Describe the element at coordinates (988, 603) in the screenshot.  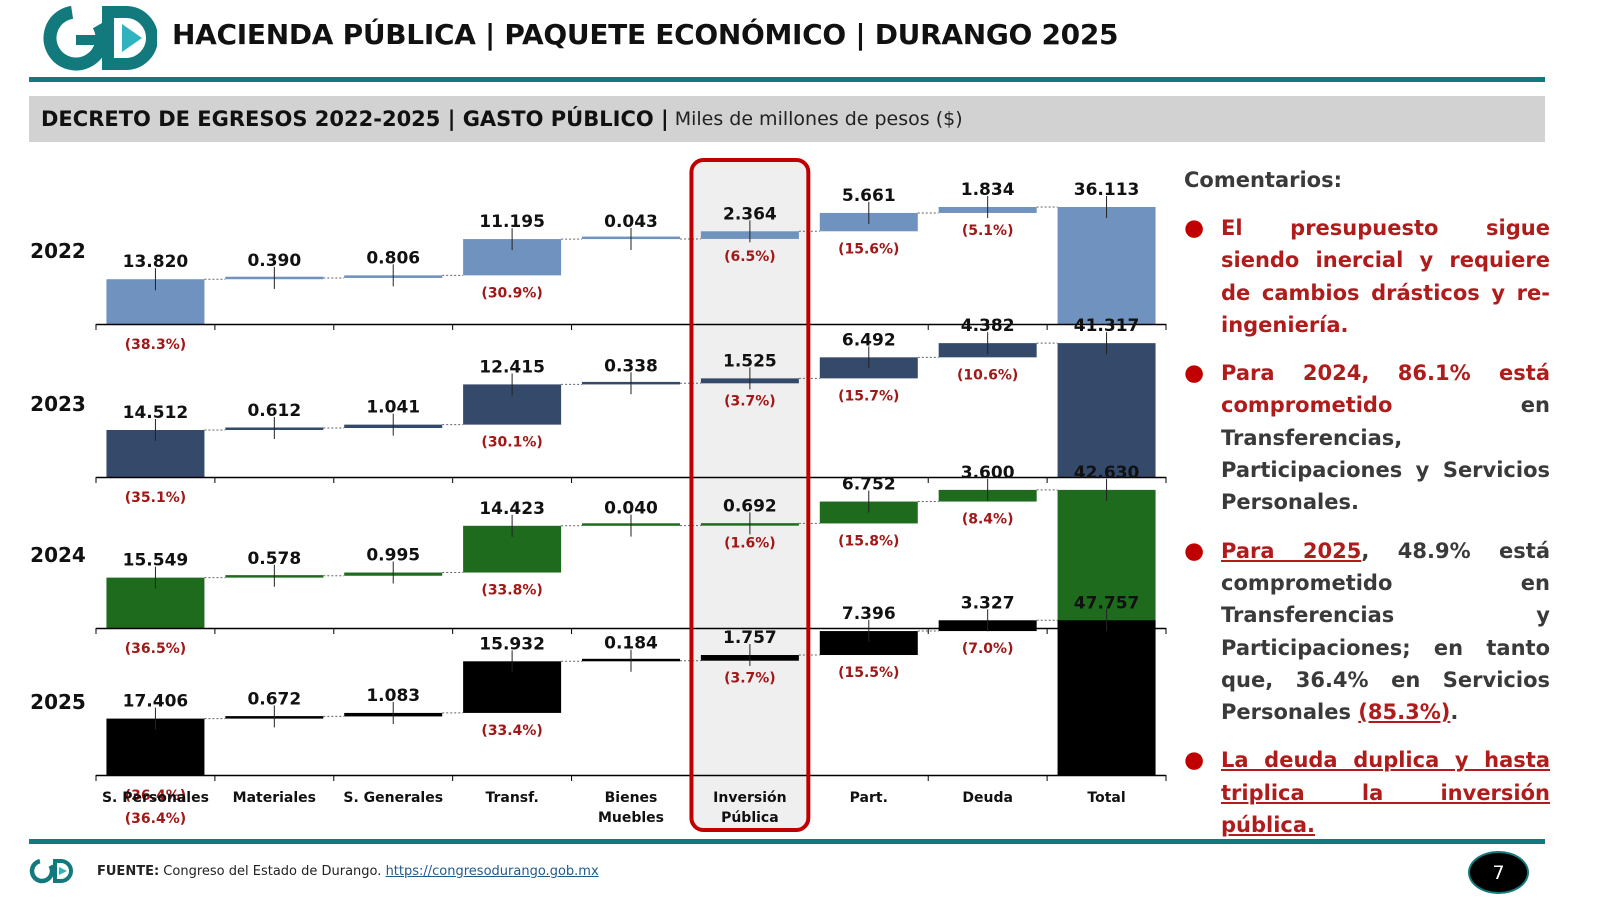
I see `data-label: 3.327` at that location.